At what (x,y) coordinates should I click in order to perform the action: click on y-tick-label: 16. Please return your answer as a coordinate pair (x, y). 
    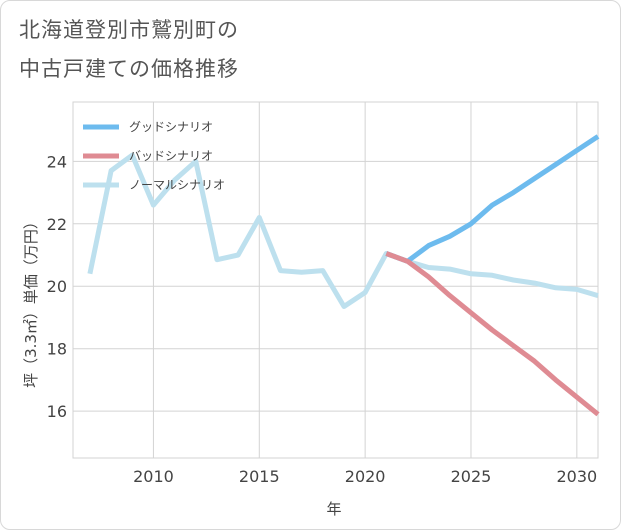
    Looking at the image, I should click on (57, 411).